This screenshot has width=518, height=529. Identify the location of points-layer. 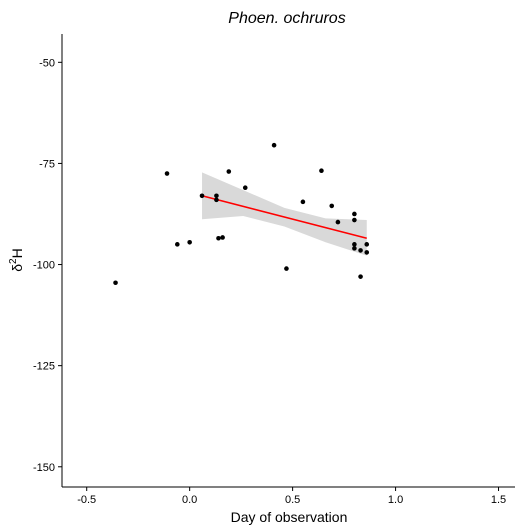
(241, 214).